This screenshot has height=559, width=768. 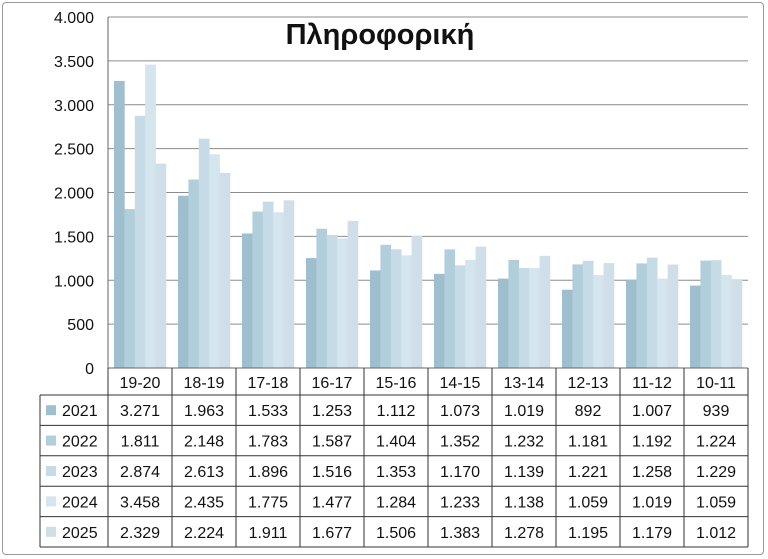 What do you see at coordinates (140, 533) in the screenshot?
I see `data-label: 2.329` at bounding box center [140, 533].